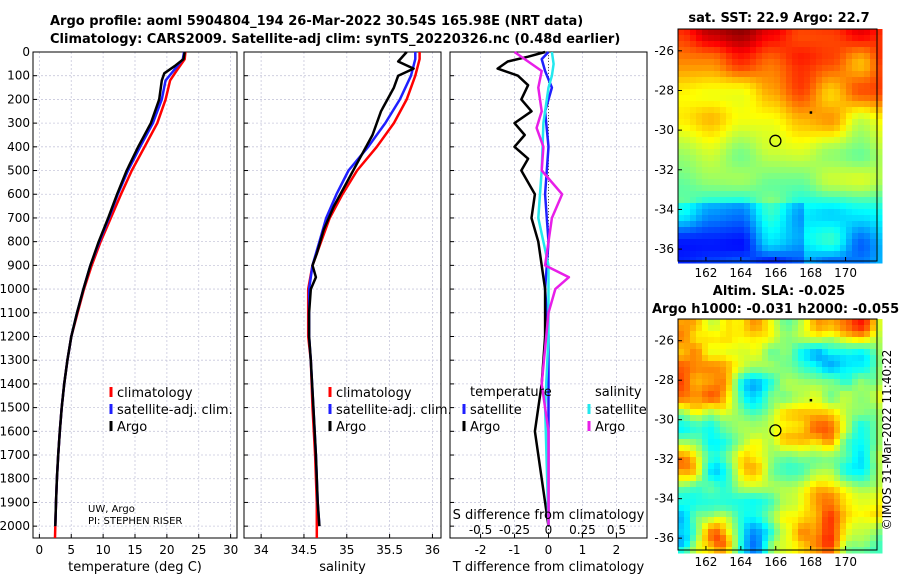 Image resolution: width=900 pixels, height=580 pixels. Describe the element at coordinates (15, 289) in the screenshot. I see `y-tick-label: 1000` at that location.